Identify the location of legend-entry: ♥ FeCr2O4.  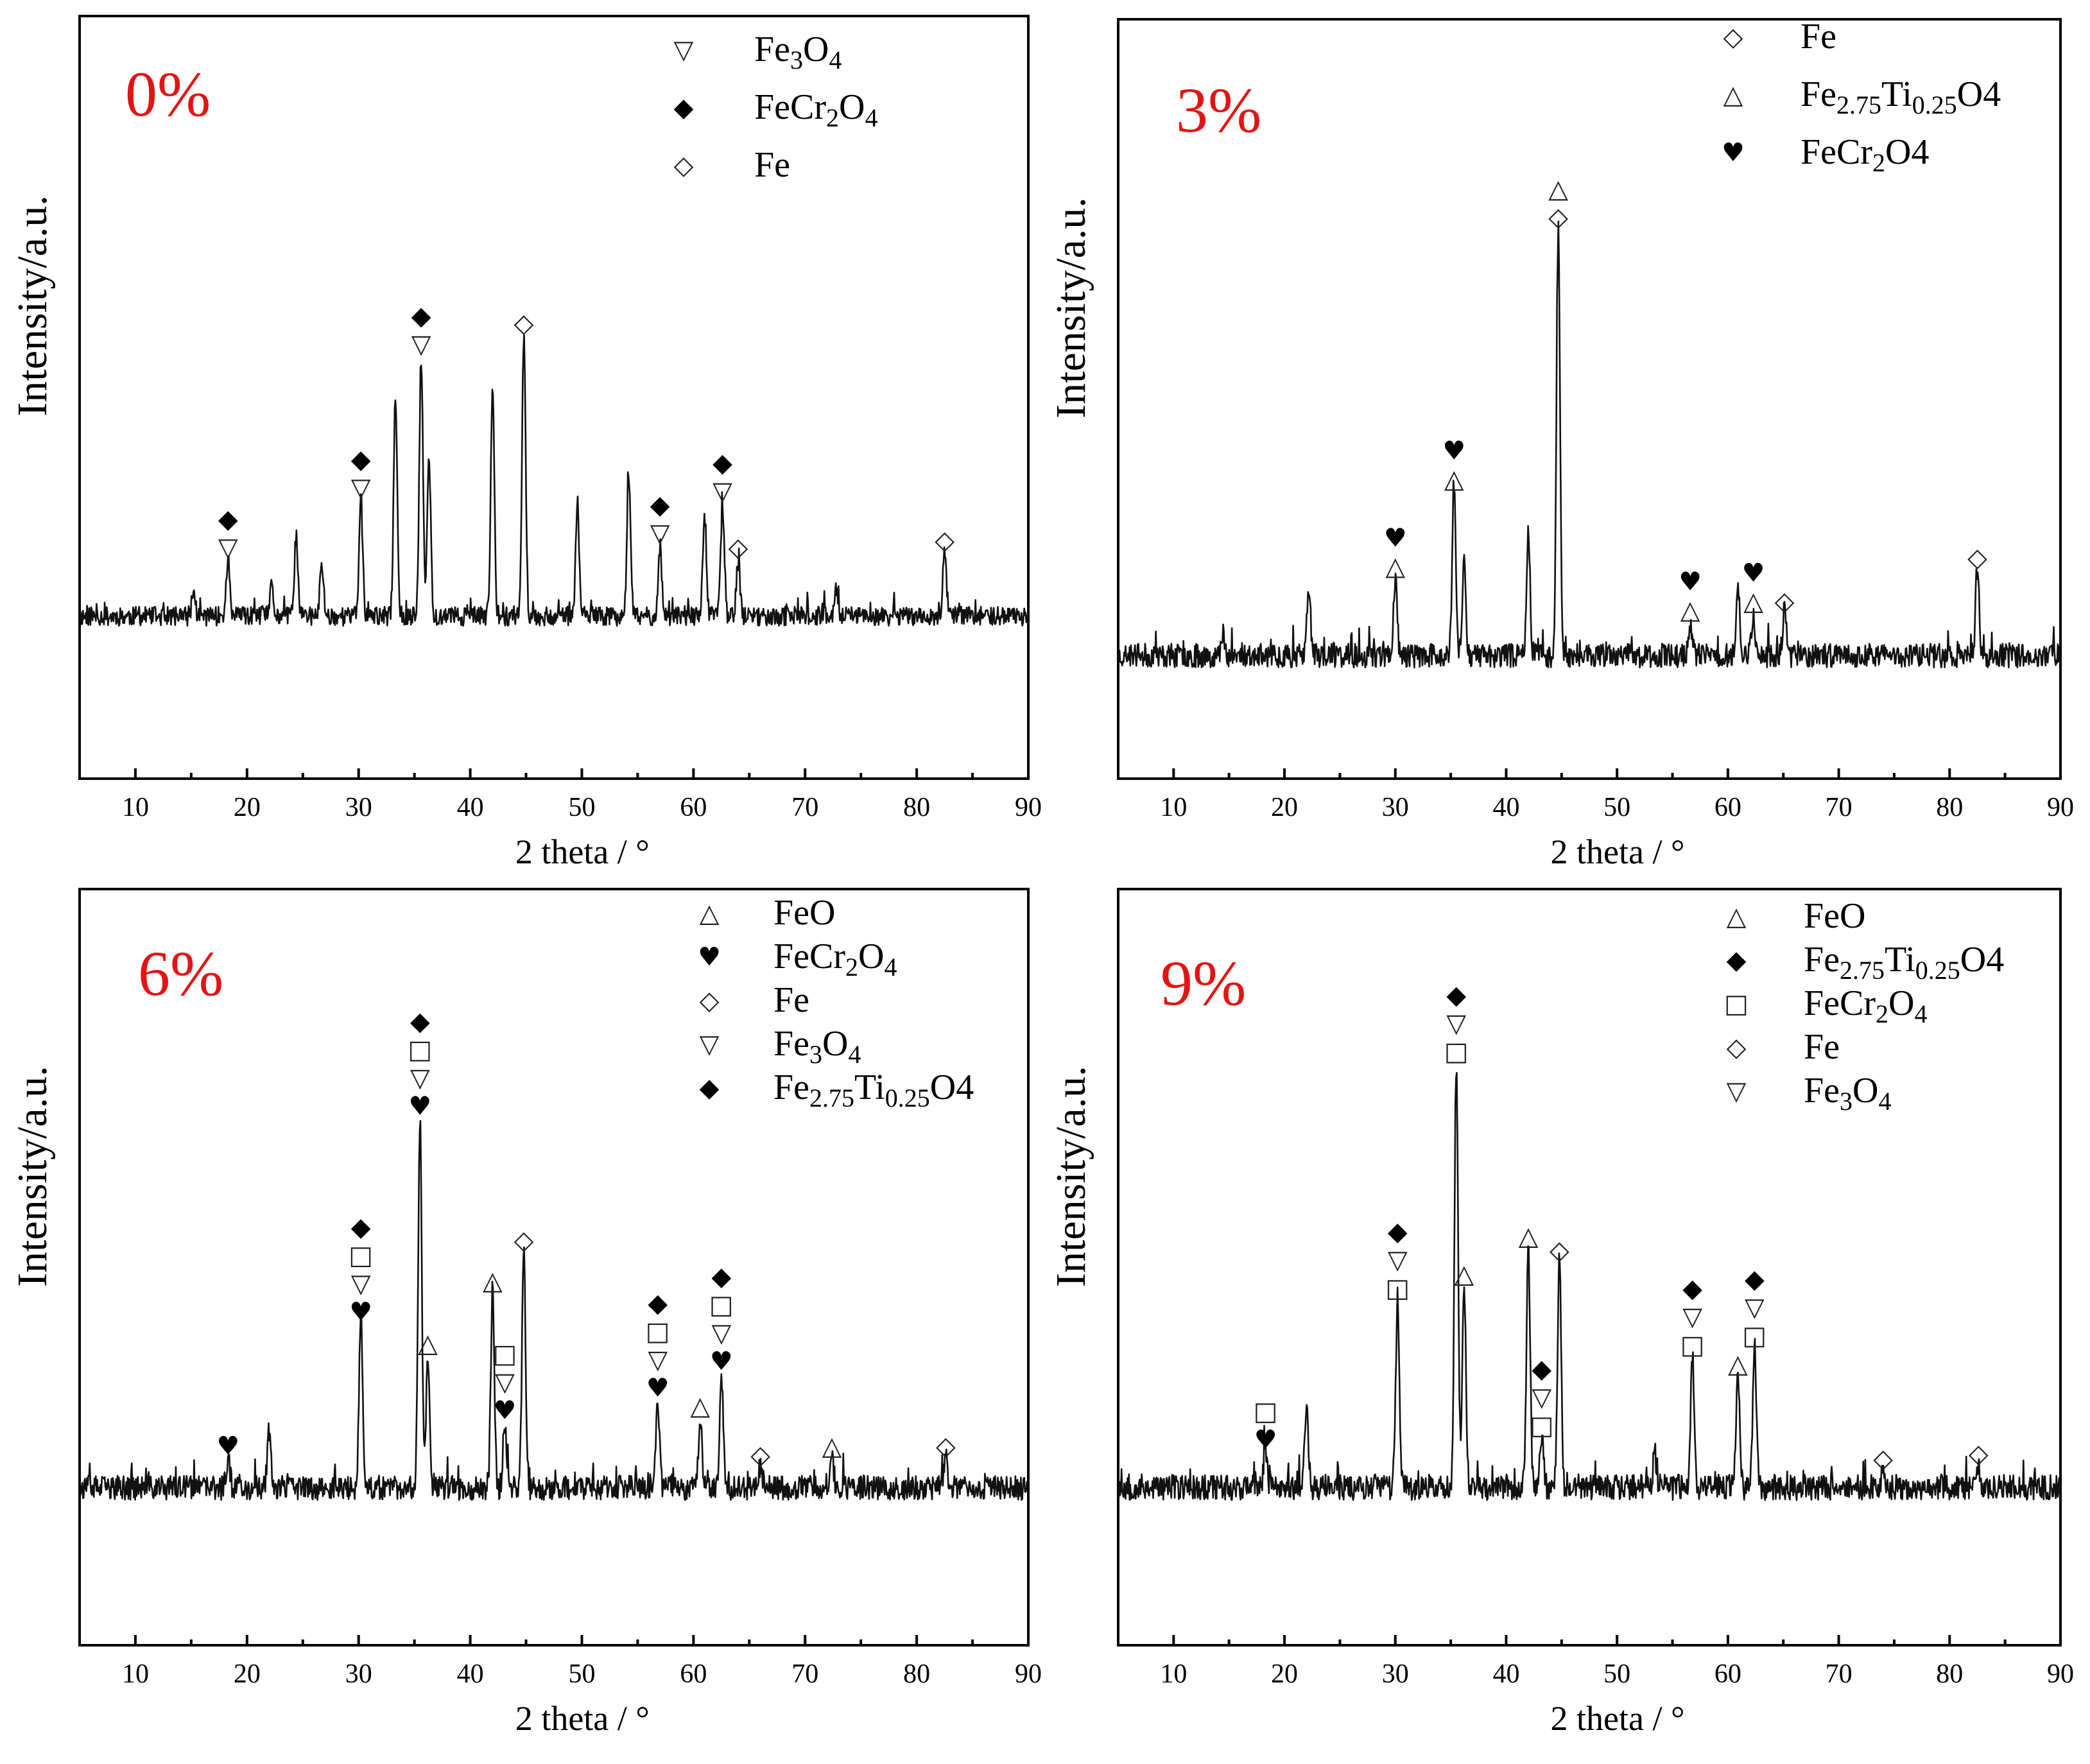
(1825, 154).